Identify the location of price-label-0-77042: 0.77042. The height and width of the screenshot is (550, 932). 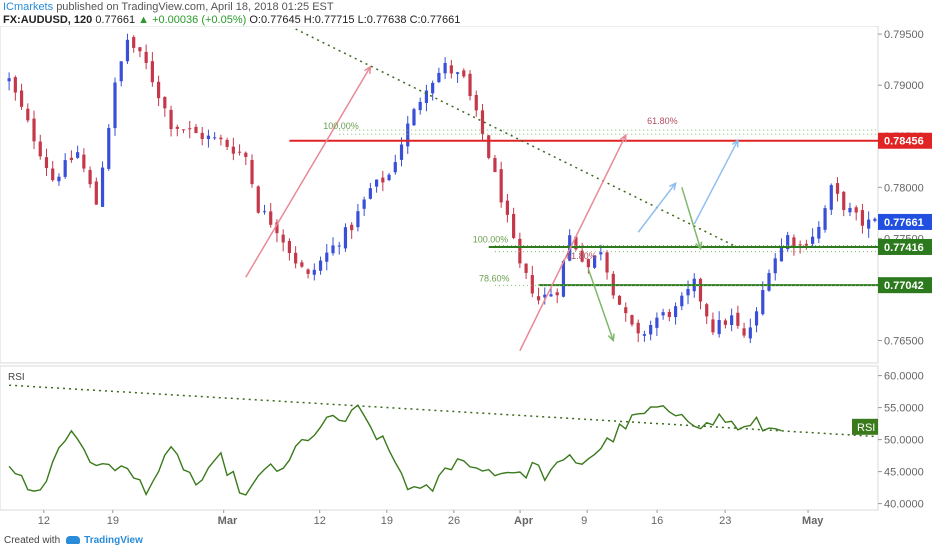
(904, 286).